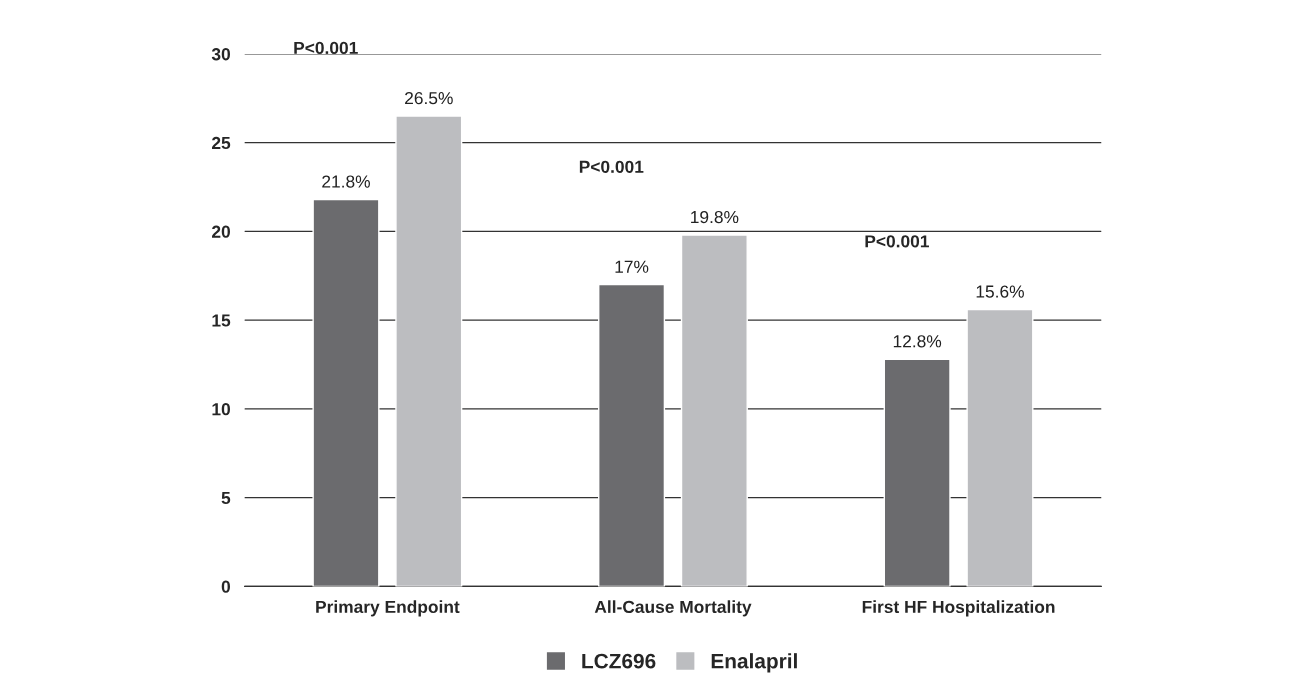 The width and height of the screenshot is (1308, 674). Describe the element at coordinates (225, 586) in the screenshot. I see `y-tick-label: 0` at that location.